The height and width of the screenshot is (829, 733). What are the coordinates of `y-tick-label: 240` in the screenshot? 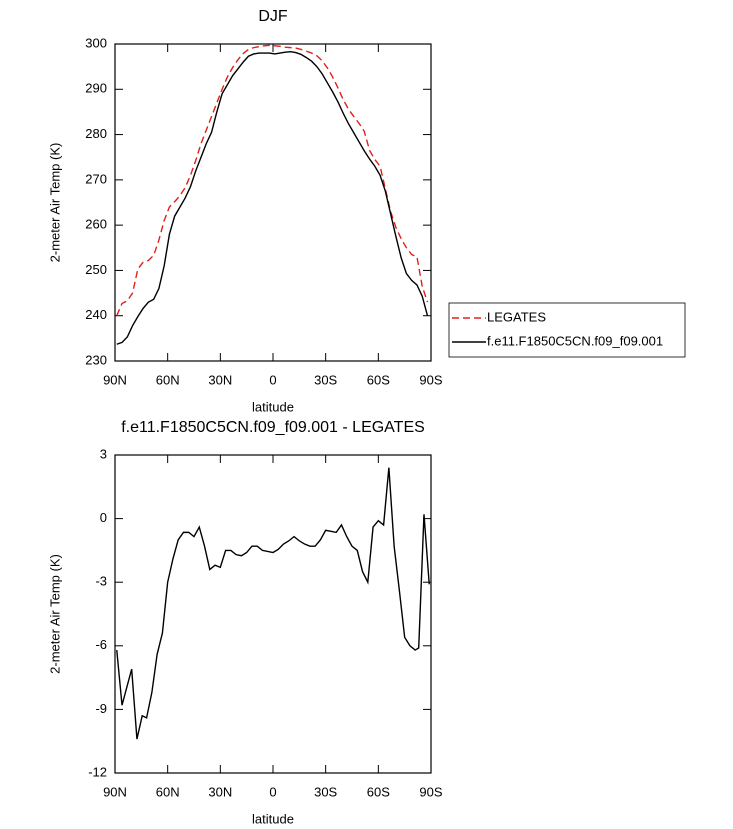 It's located at (96, 314).